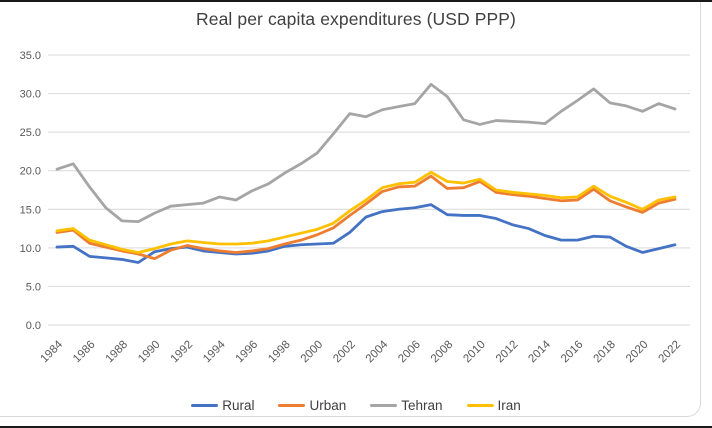  What do you see at coordinates (604, 352) in the screenshot?
I see `x-tick-label: 2018` at bounding box center [604, 352].